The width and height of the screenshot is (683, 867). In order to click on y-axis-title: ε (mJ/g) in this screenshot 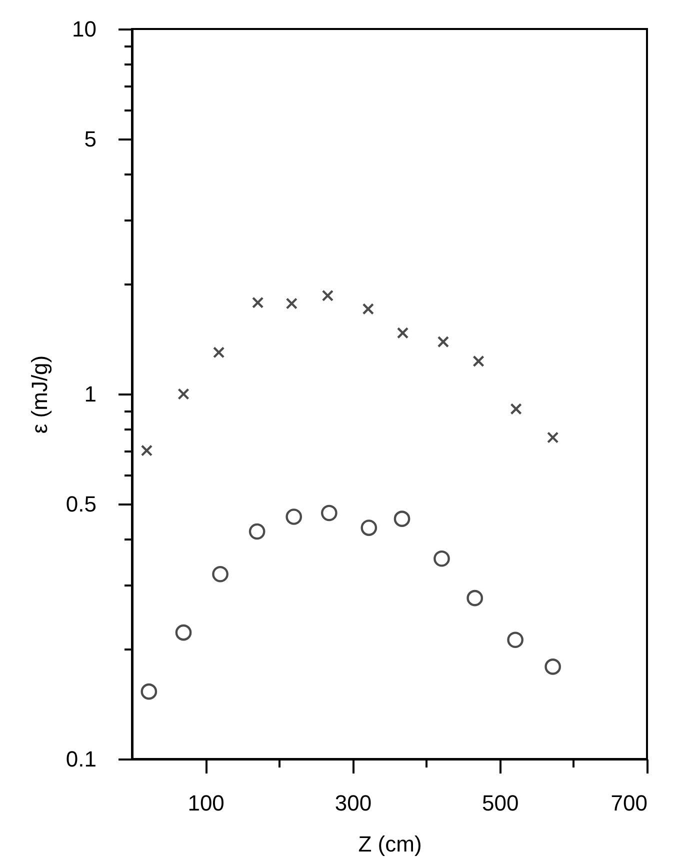, I will do `click(39, 394)`.